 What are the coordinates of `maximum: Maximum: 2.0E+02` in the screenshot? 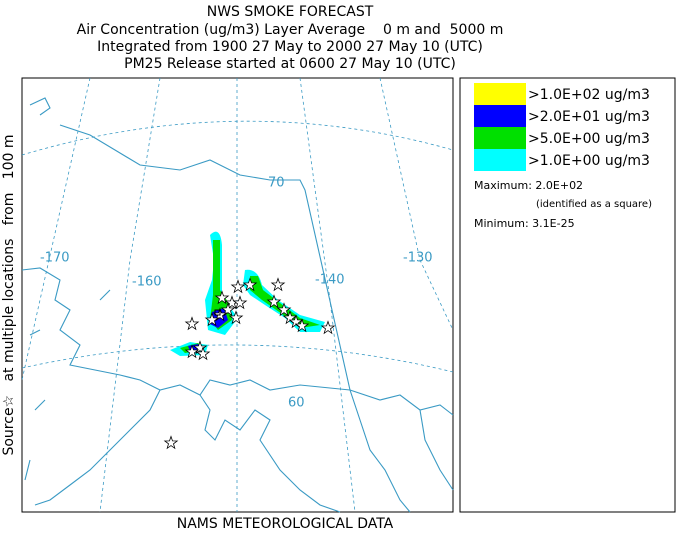 It's located at (528, 185).